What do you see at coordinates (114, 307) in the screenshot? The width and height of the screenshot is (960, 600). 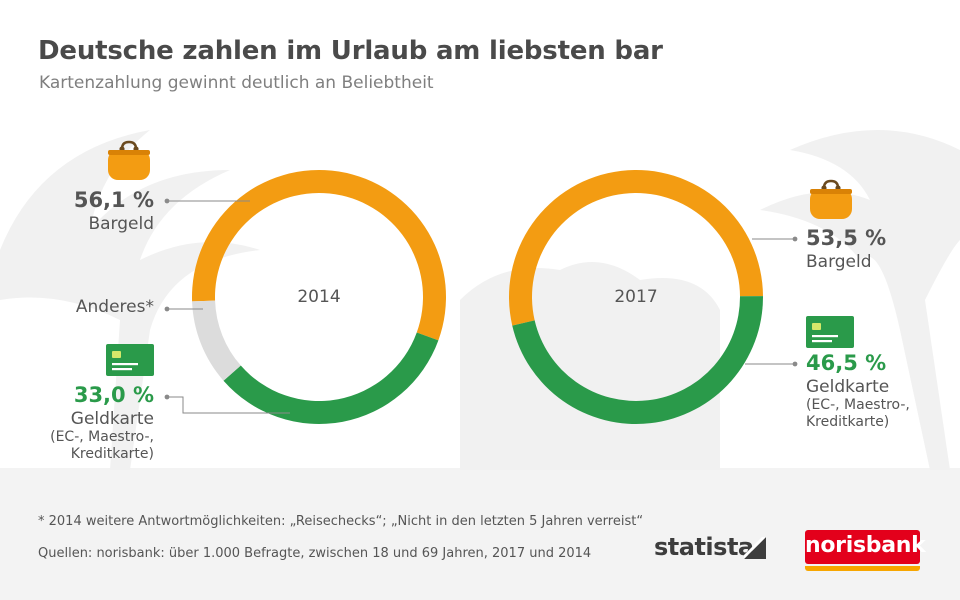 I see `label-2014-other: Anderes*` at bounding box center [114, 307].